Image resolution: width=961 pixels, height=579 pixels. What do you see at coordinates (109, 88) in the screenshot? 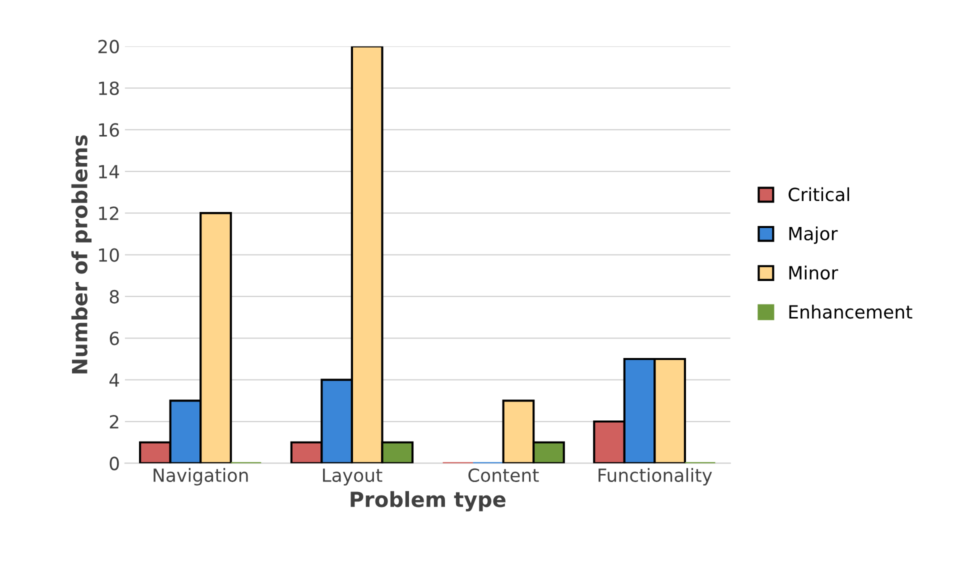
I see `y-tick-label: 18` at bounding box center [109, 88].